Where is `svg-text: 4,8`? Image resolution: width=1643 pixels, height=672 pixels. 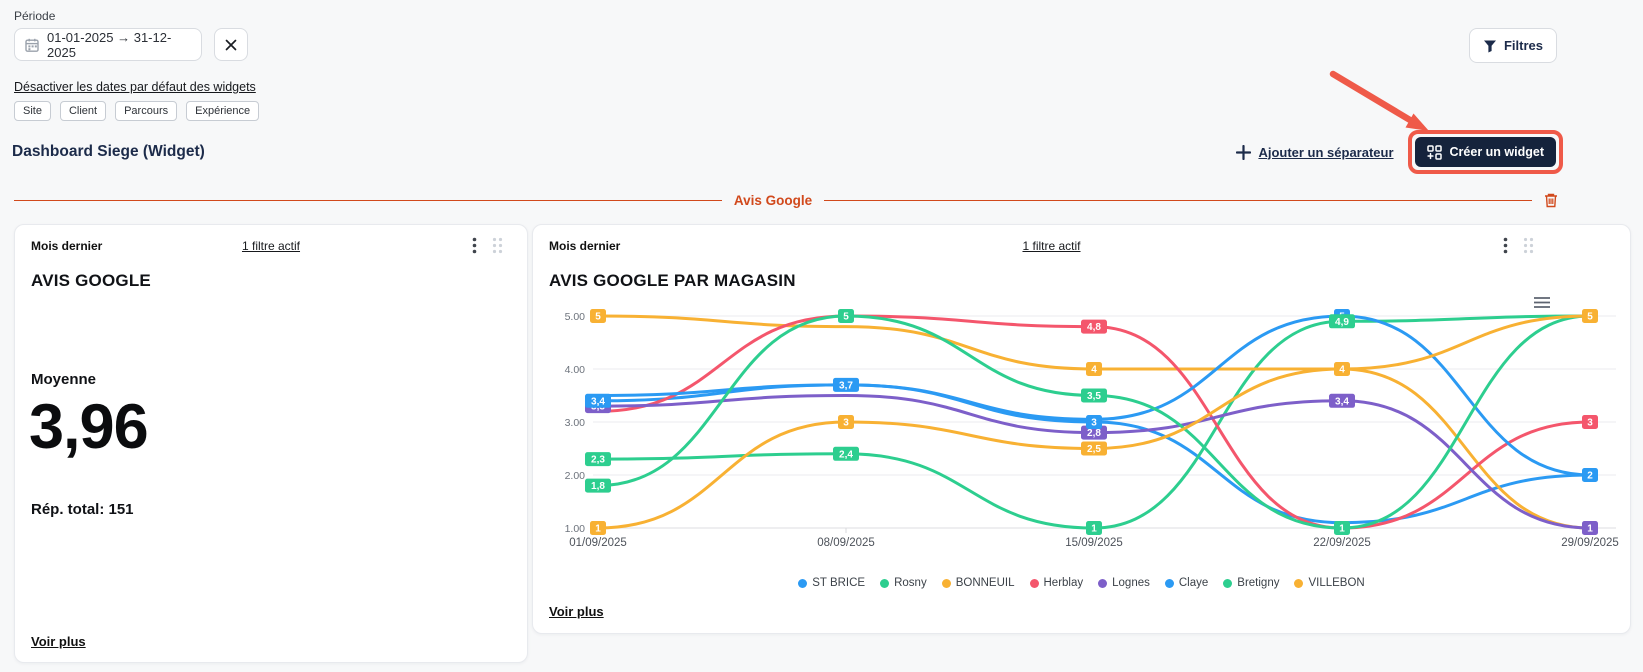
svg-text: 4,8 is located at coordinates (1094, 327).